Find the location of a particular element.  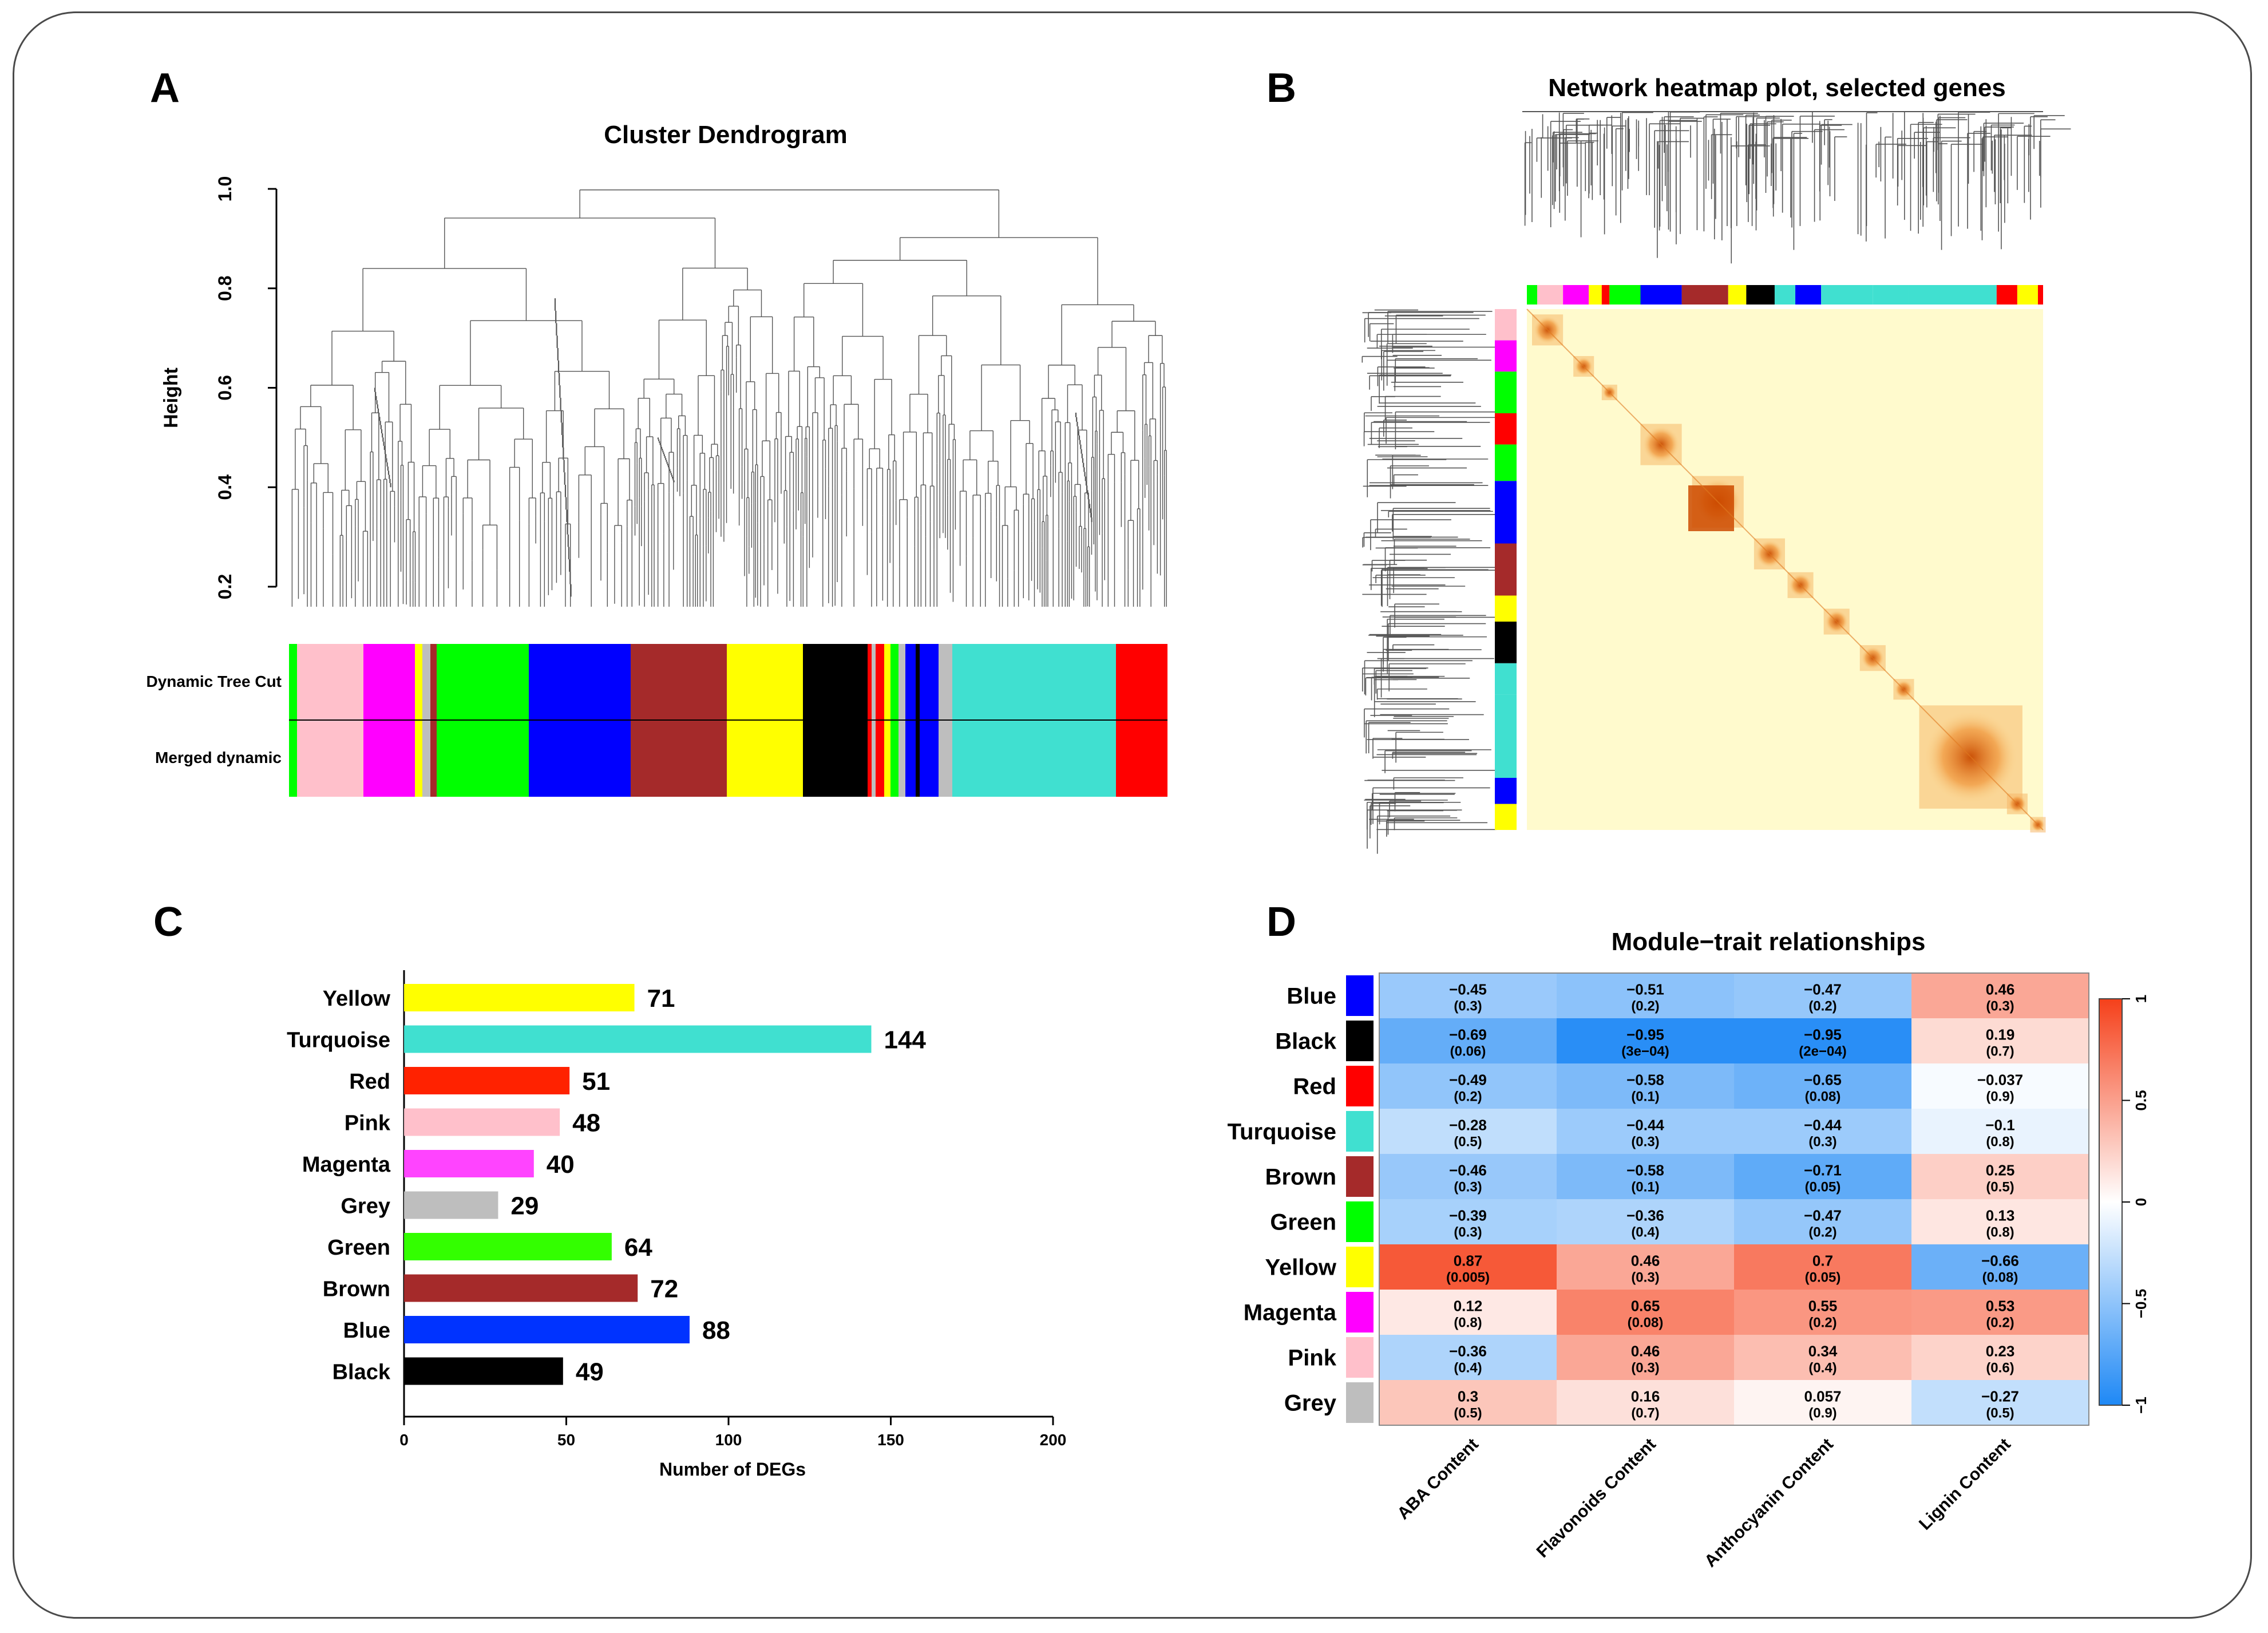

column-label: Flavonoids Content is located at coordinates (1596, 1498).